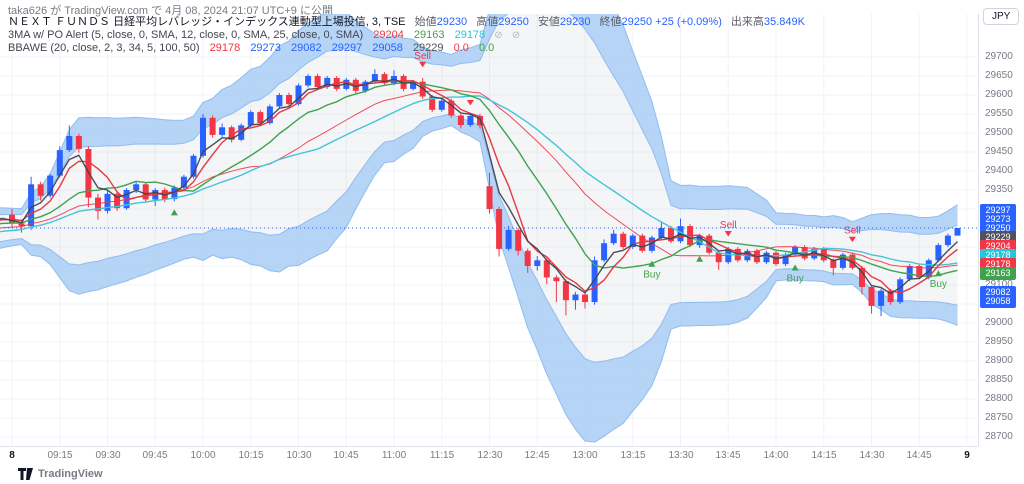 Image resolution: width=1024 pixels, height=484 pixels. I want to click on time-tick-label: 09:30, so click(108, 455).